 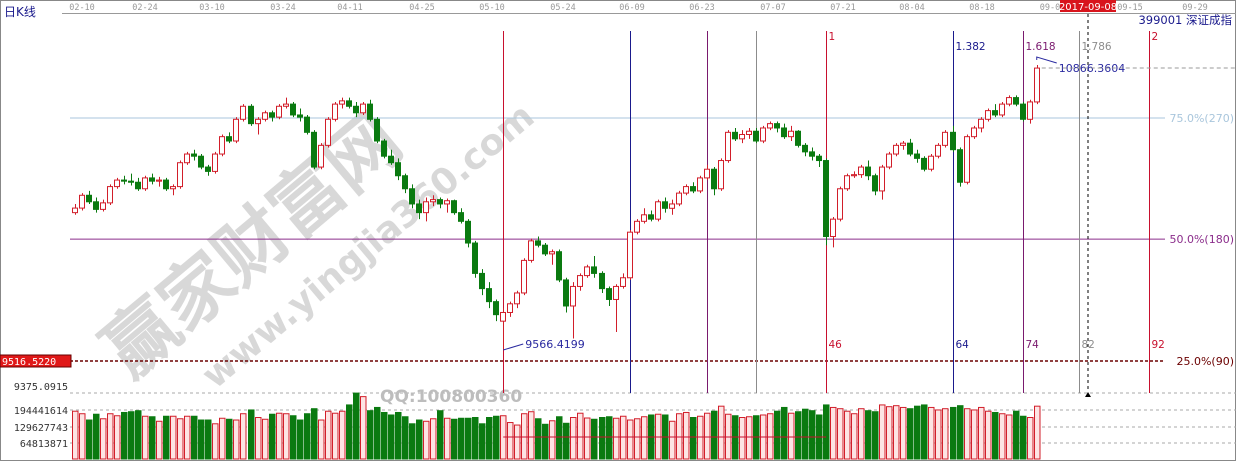 I want to click on watermark-qq: QQ:100800360, so click(x=451, y=397).